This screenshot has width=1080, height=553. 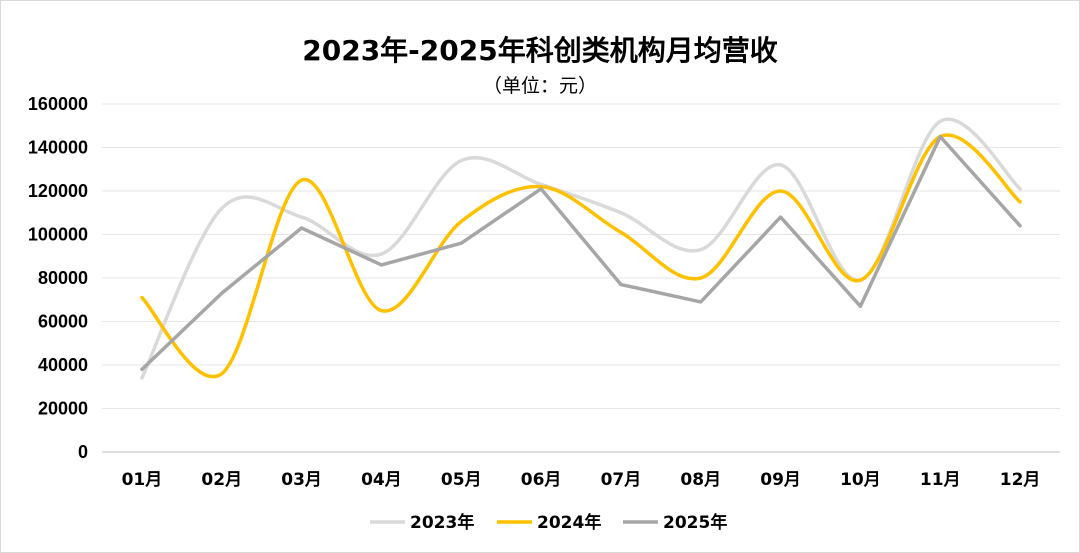 I want to click on x-tick-label: 12月, so click(x=1020, y=480).